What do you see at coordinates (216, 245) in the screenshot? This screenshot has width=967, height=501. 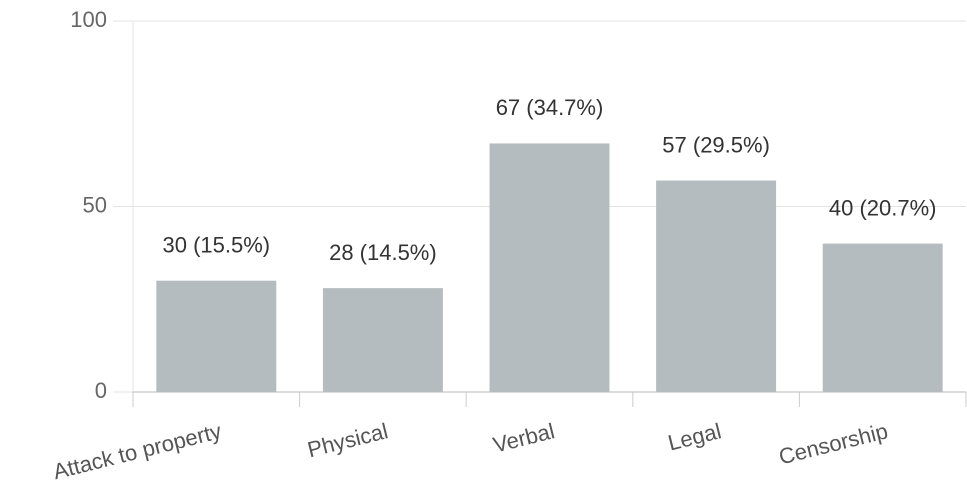 I see `value-label: 30 (15.5%)` at bounding box center [216, 245].